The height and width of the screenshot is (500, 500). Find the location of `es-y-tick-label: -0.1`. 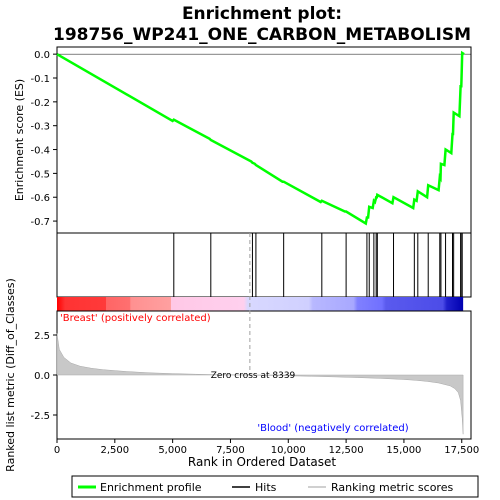

es-y-tick-label: -0.1 is located at coordinates (40, 79).